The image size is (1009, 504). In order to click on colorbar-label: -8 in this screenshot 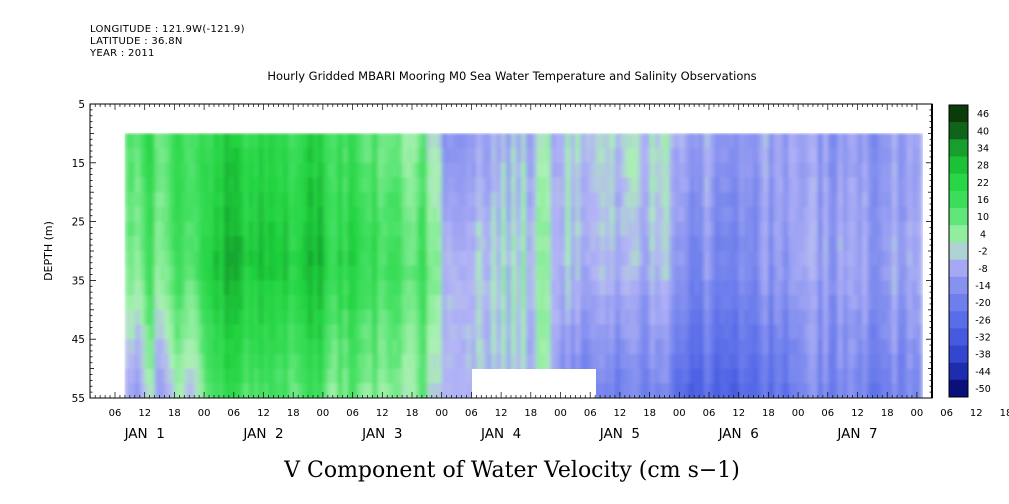, I will do `click(982, 269)`.